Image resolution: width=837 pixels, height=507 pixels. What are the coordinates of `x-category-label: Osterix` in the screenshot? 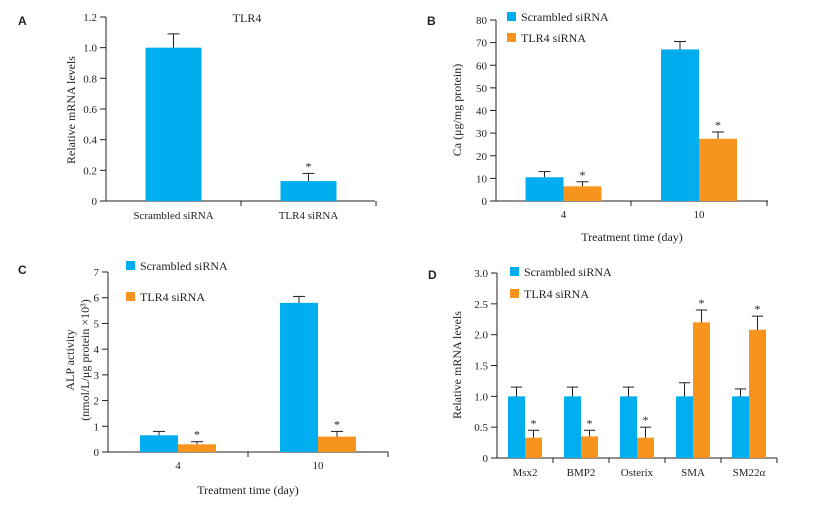 It's located at (637, 473).